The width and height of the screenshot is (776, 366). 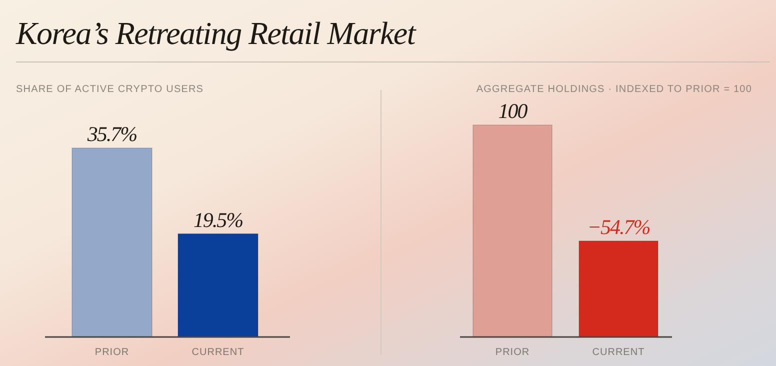 I want to click on chart-subtitle: SHARE OF ACTIVE CRYPTO USERS, so click(x=110, y=89).